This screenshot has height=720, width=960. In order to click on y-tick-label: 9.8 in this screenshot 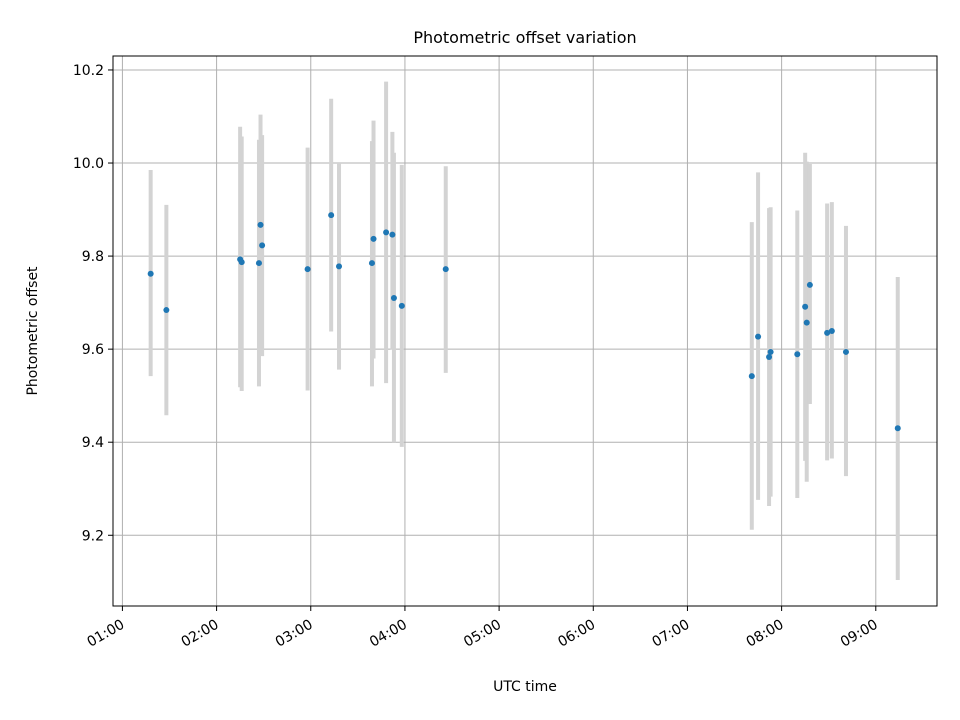, I will do `click(93, 257)`.